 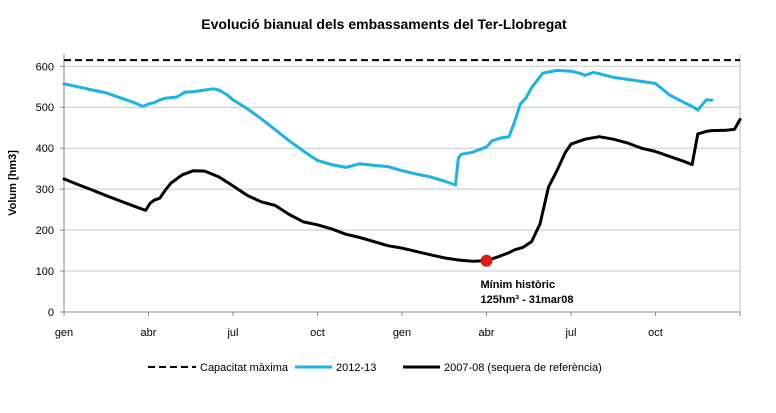 I want to click on x-tick-gen-0: gen, so click(x=64, y=333).